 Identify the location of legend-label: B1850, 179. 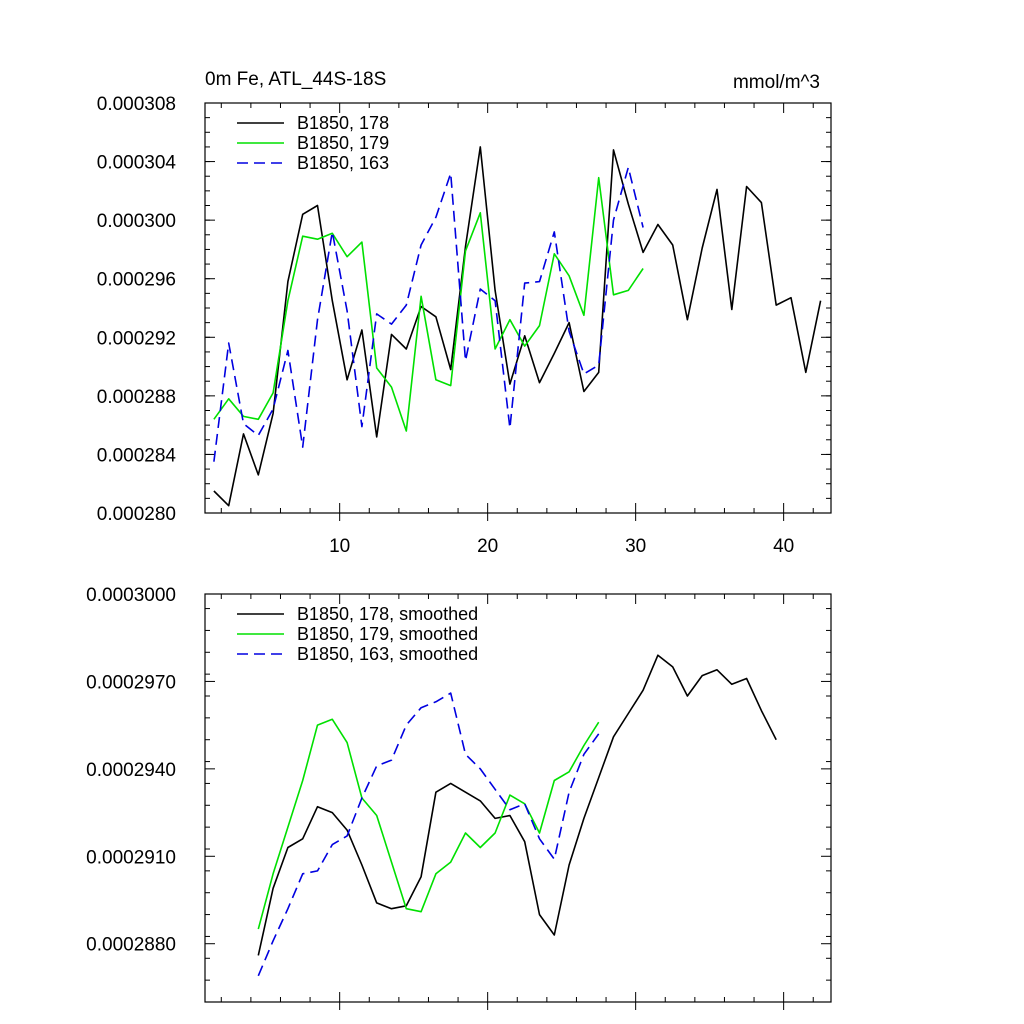
(343, 143).